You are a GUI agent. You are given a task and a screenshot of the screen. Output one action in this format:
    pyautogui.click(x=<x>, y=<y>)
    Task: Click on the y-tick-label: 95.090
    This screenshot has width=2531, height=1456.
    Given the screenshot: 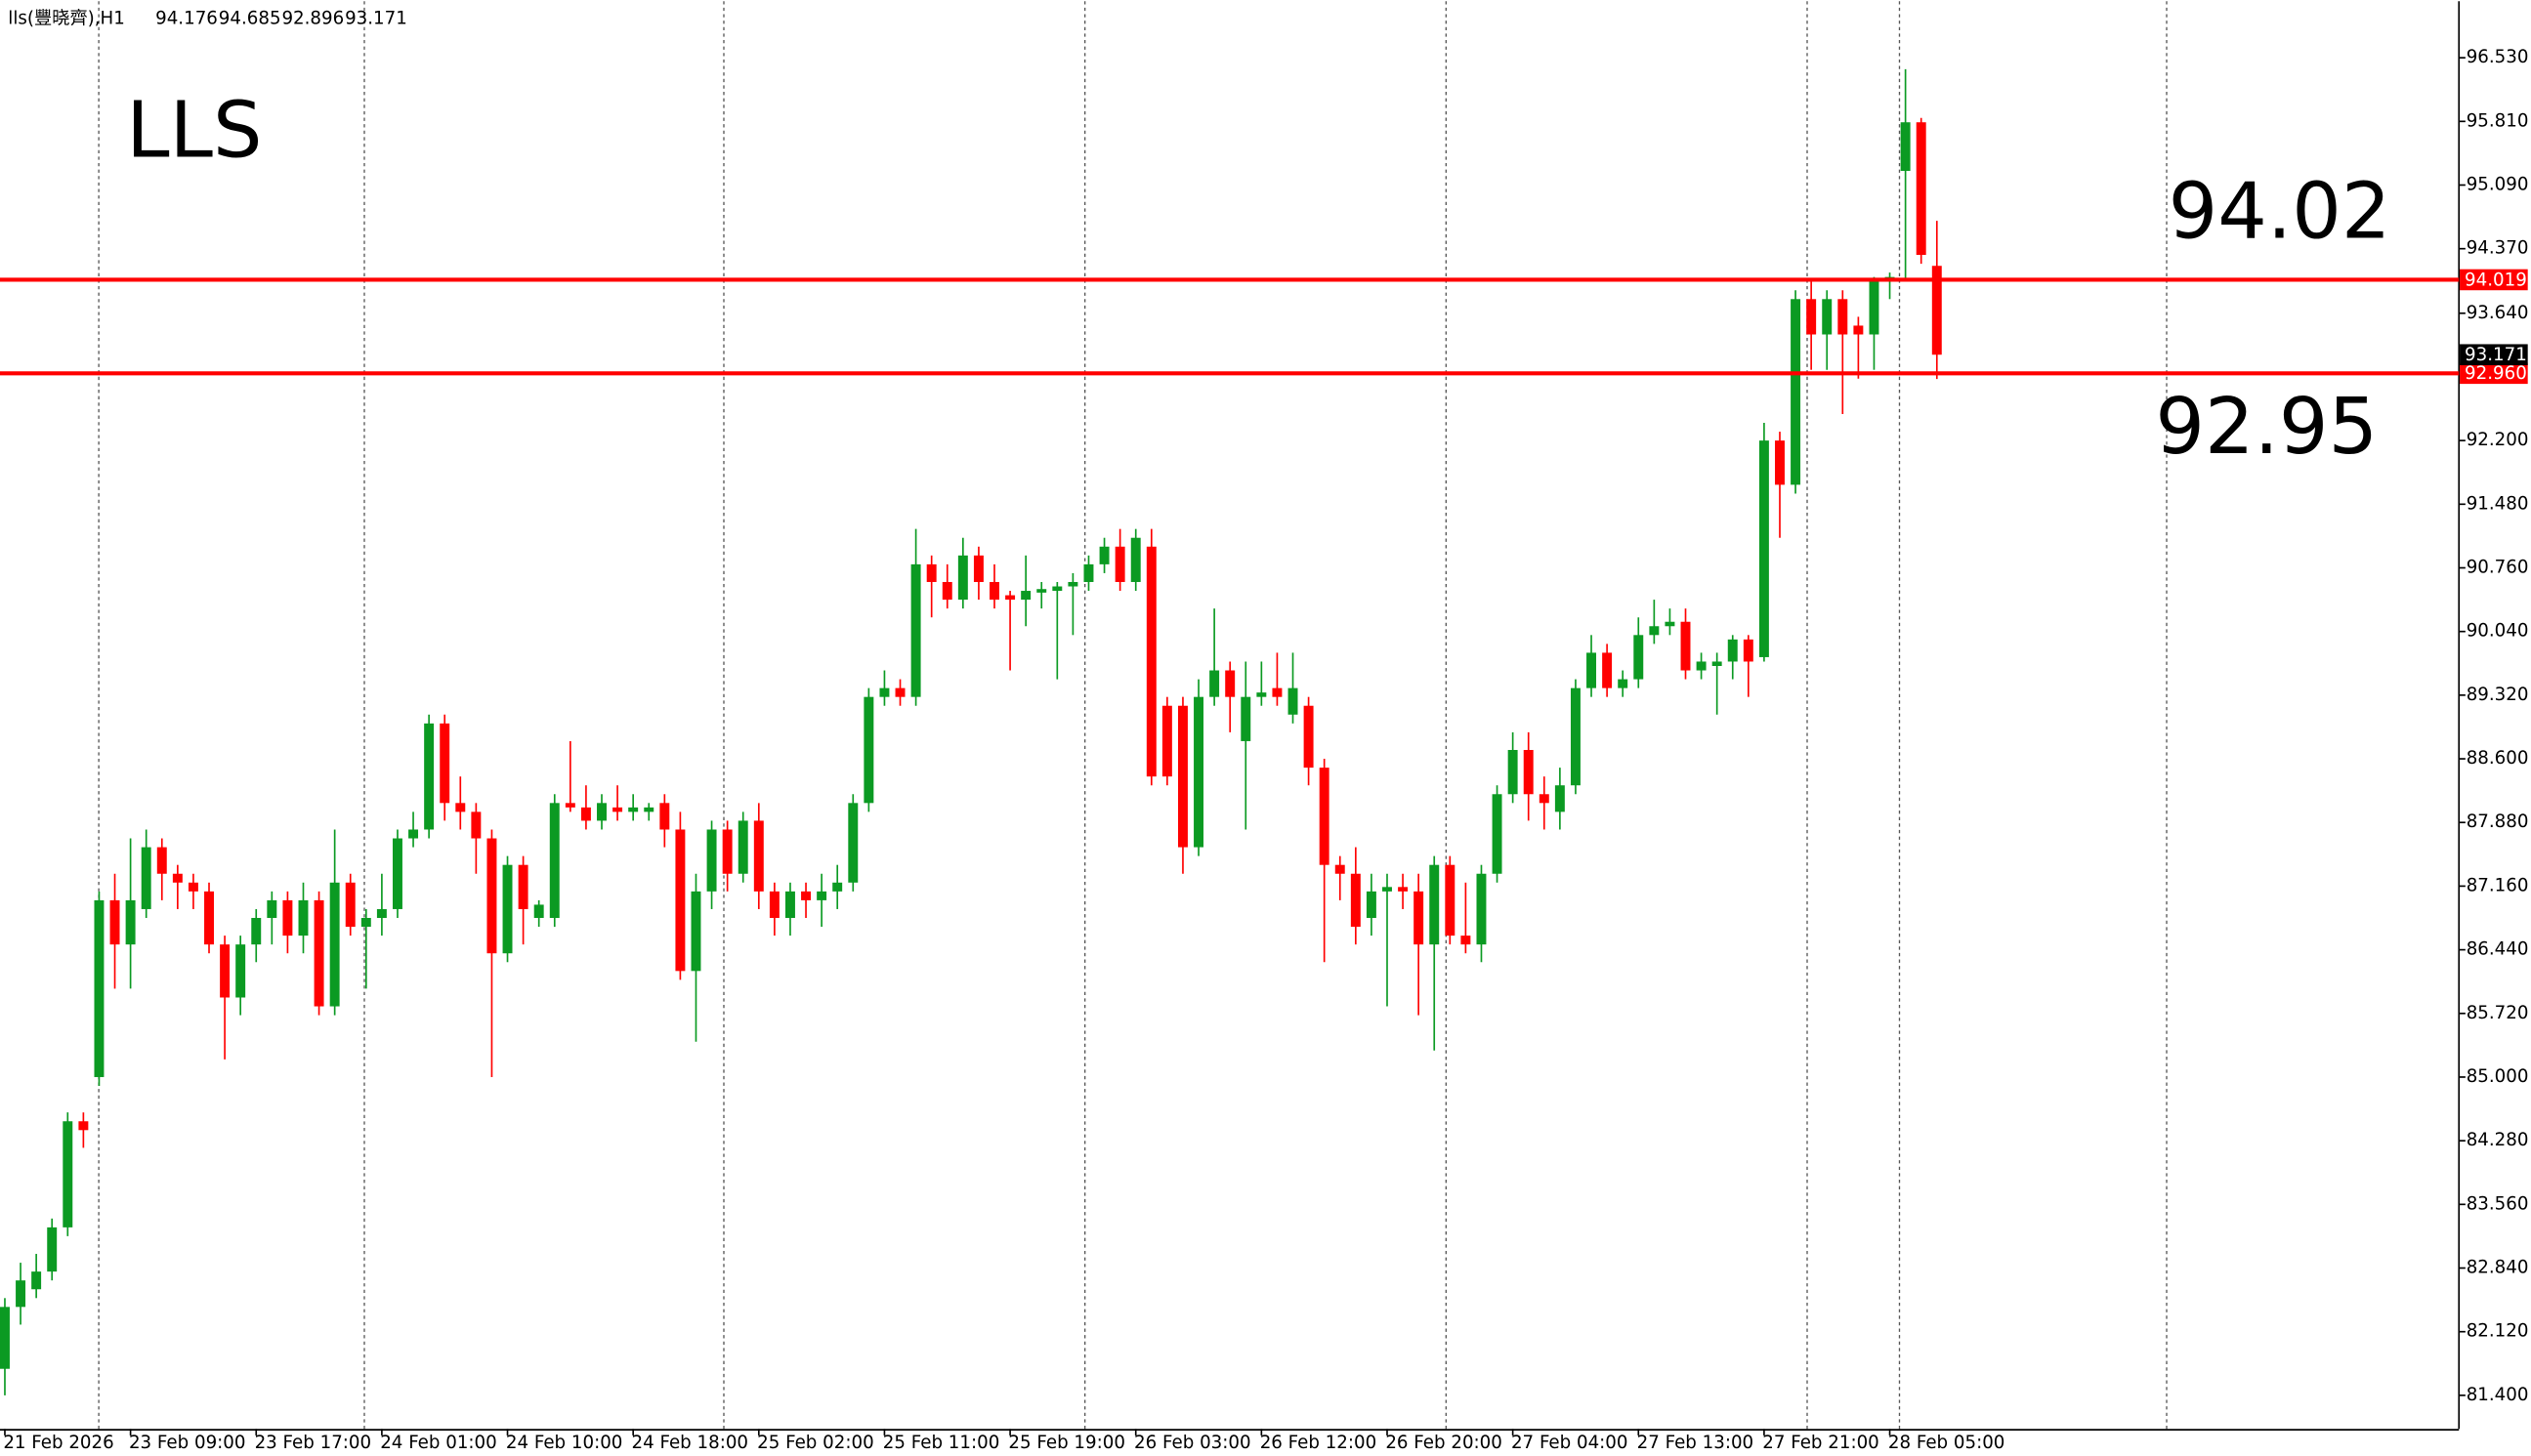 What is the action you would take?
    pyautogui.click(x=2498, y=184)
    